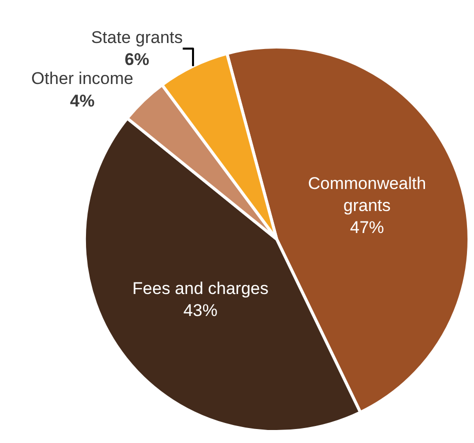 This screenshot has width=474, height=443. Describe the element at coordinates (200, 310) in the screenshot. I see `data-label: 43%` at that location.